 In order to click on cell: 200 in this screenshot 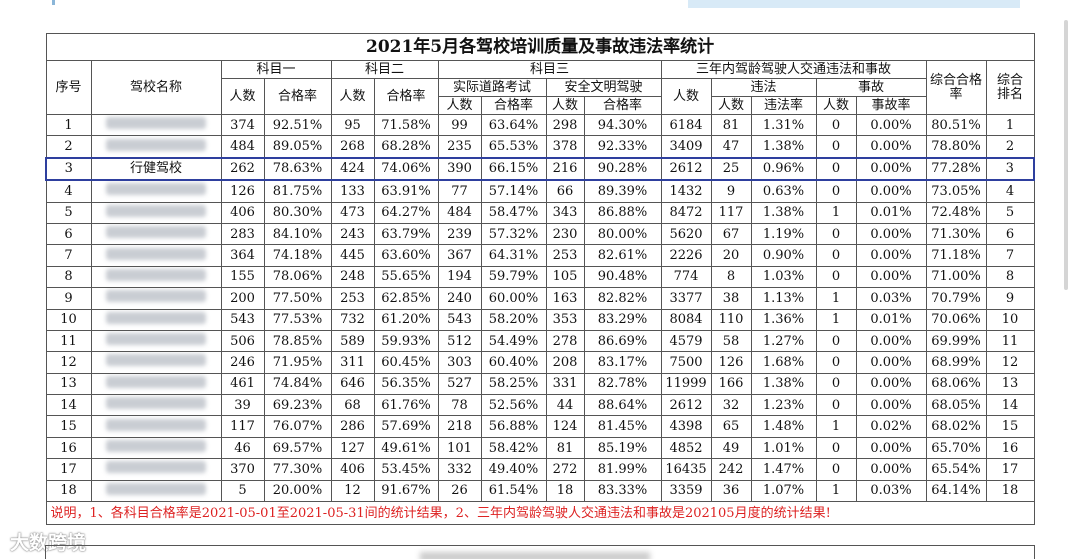, I will do `click(242, 298)`.